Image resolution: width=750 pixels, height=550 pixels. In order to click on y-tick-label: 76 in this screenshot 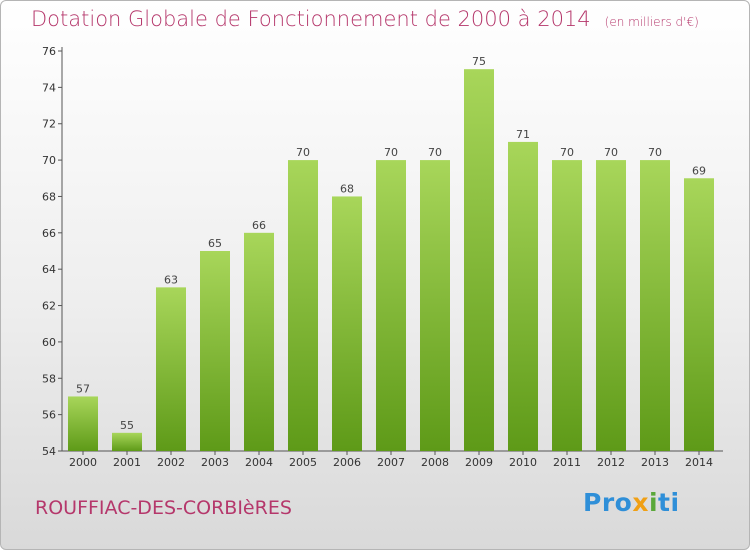, I will do `click(49, 51)`.